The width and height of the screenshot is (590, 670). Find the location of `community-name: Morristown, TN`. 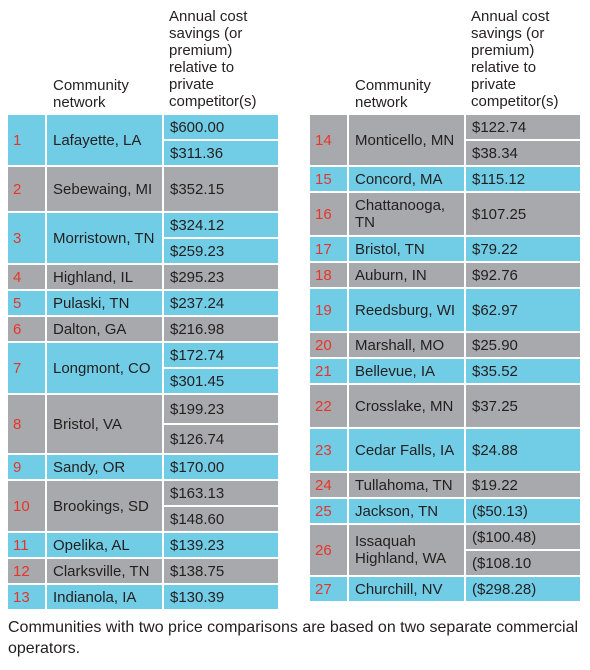

community-name: Morristown, TN is located at coordinates (104, 238).